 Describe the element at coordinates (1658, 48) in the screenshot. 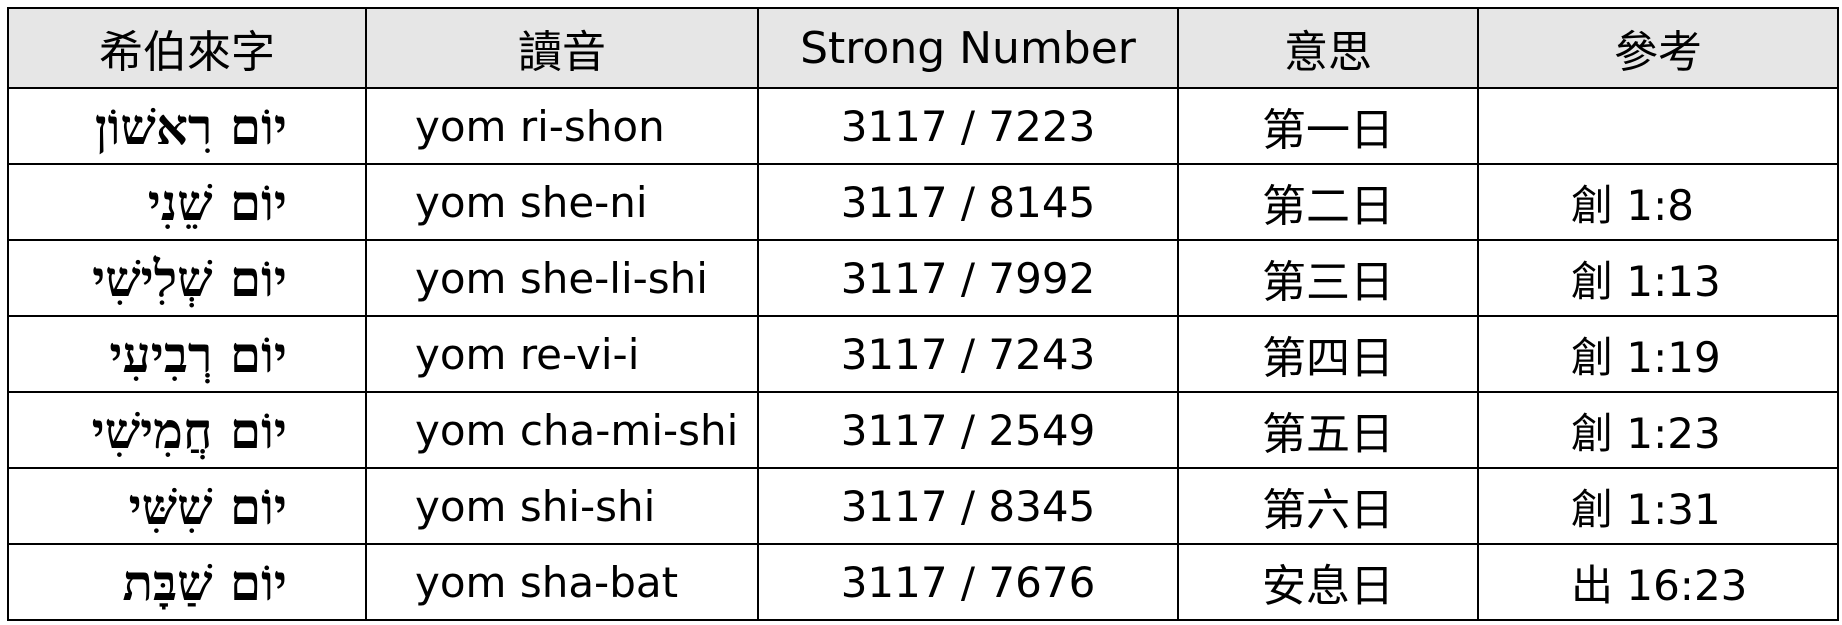

I see `header-reference: 參考` at that location.